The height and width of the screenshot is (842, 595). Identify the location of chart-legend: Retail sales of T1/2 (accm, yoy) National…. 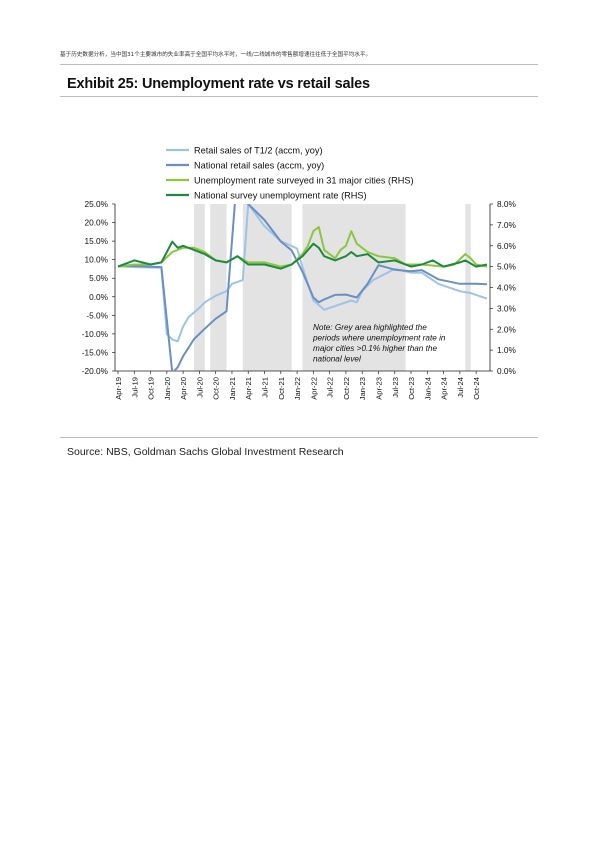
(290, 172).